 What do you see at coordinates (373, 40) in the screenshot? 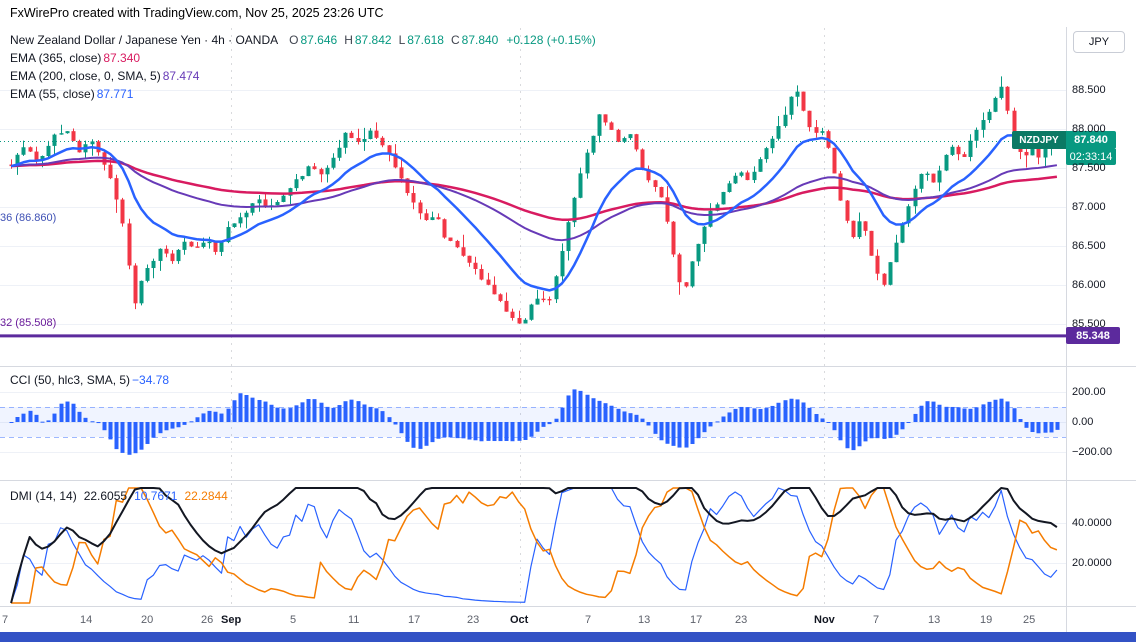
I see `high-value: 87.842` at bounding box center [373, 40].